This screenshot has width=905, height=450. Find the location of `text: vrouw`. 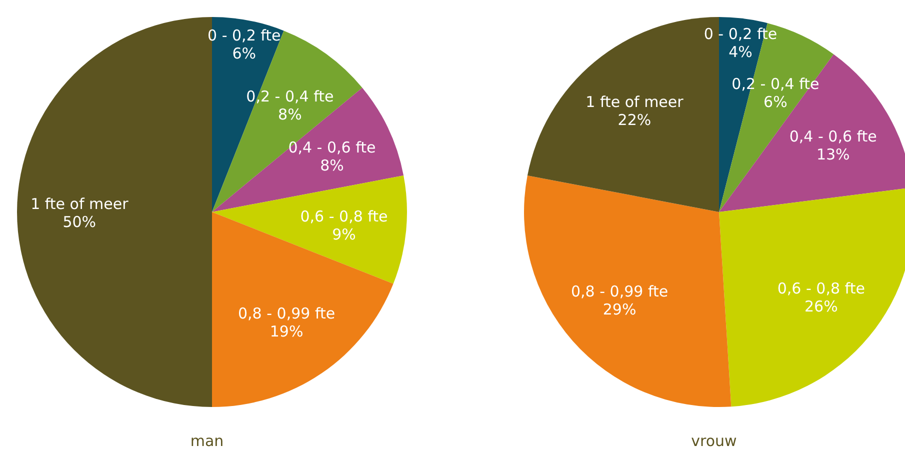

text: vrouw is located at coordinates (714, 441).